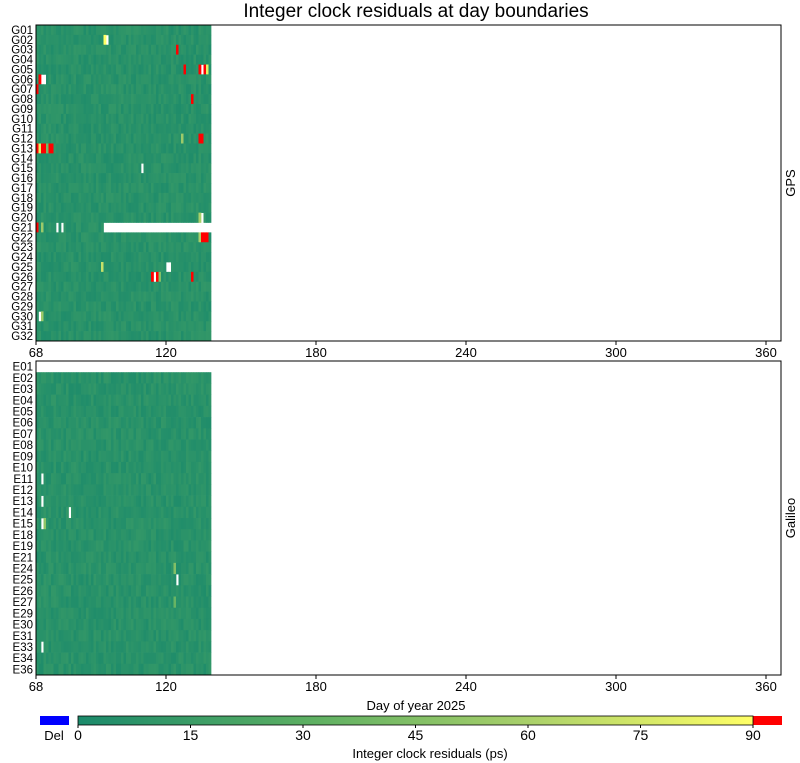  Describe the element at coordinates (191, 735) in the screenshot. I see `colorbar-tick-label: 15` at that location.